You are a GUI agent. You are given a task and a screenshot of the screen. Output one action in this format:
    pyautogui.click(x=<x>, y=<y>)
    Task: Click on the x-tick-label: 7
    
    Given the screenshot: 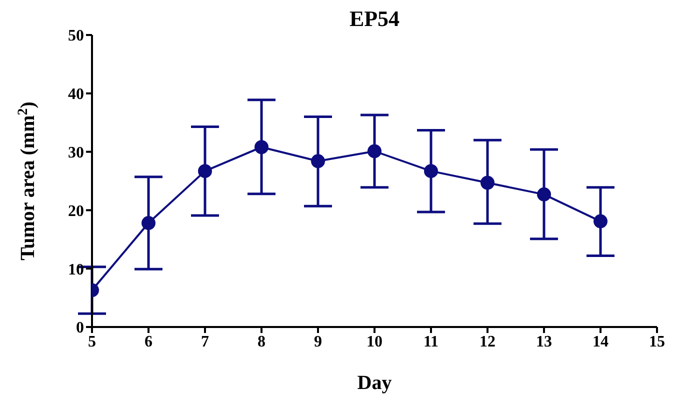 What is the action you would take?
    pyautogui.click(x=205, y=341)
    